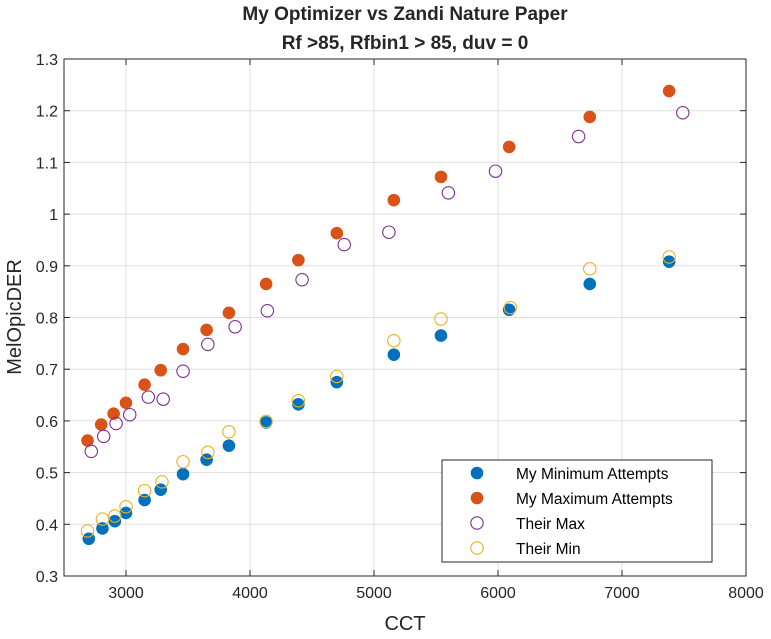 Image resolution: width=771 pixels, height=639 pixels. Describe the element at coordinates (47, 577) in the screenshot. I see `y-tick-label: 0.3` at that location.